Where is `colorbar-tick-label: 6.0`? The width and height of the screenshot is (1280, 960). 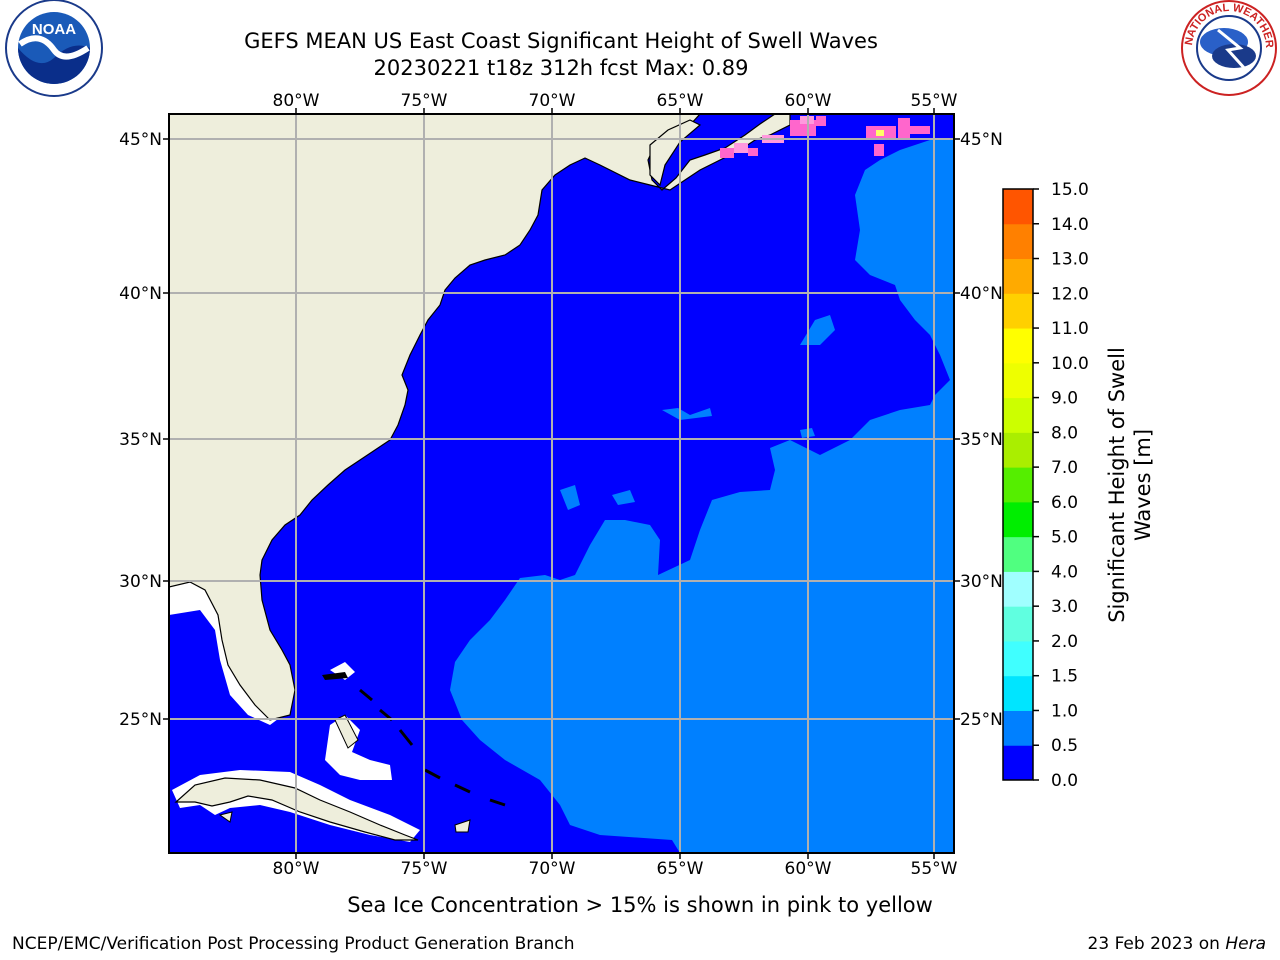
colorbar-tick-label: 6.0 is located at coordinates (1064, 503).